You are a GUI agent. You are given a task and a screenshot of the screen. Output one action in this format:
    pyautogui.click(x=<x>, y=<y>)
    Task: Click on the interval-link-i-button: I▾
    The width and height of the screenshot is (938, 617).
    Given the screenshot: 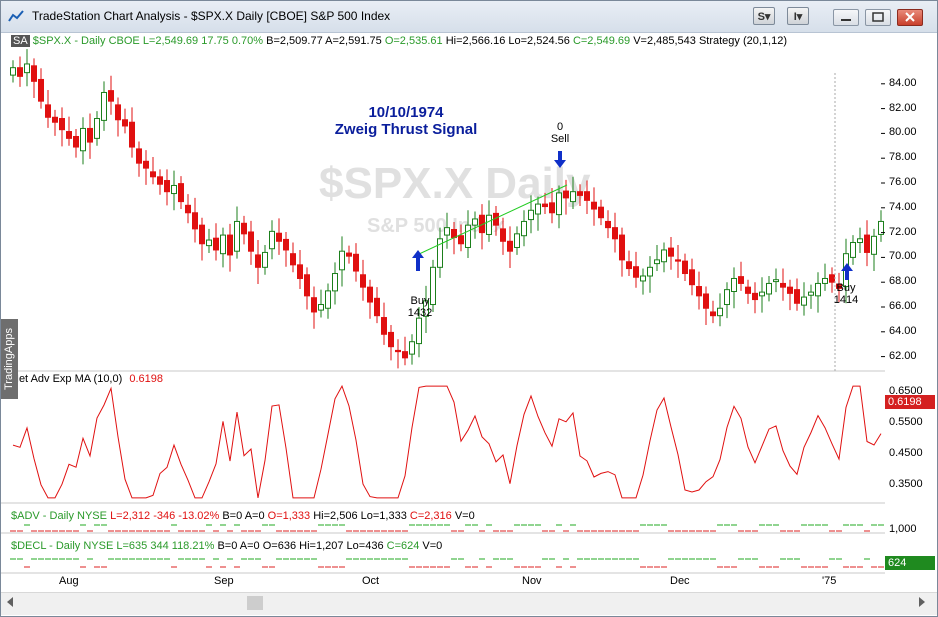 What is the action you would take?
    pyautogui.click(x=798, y=16)
    